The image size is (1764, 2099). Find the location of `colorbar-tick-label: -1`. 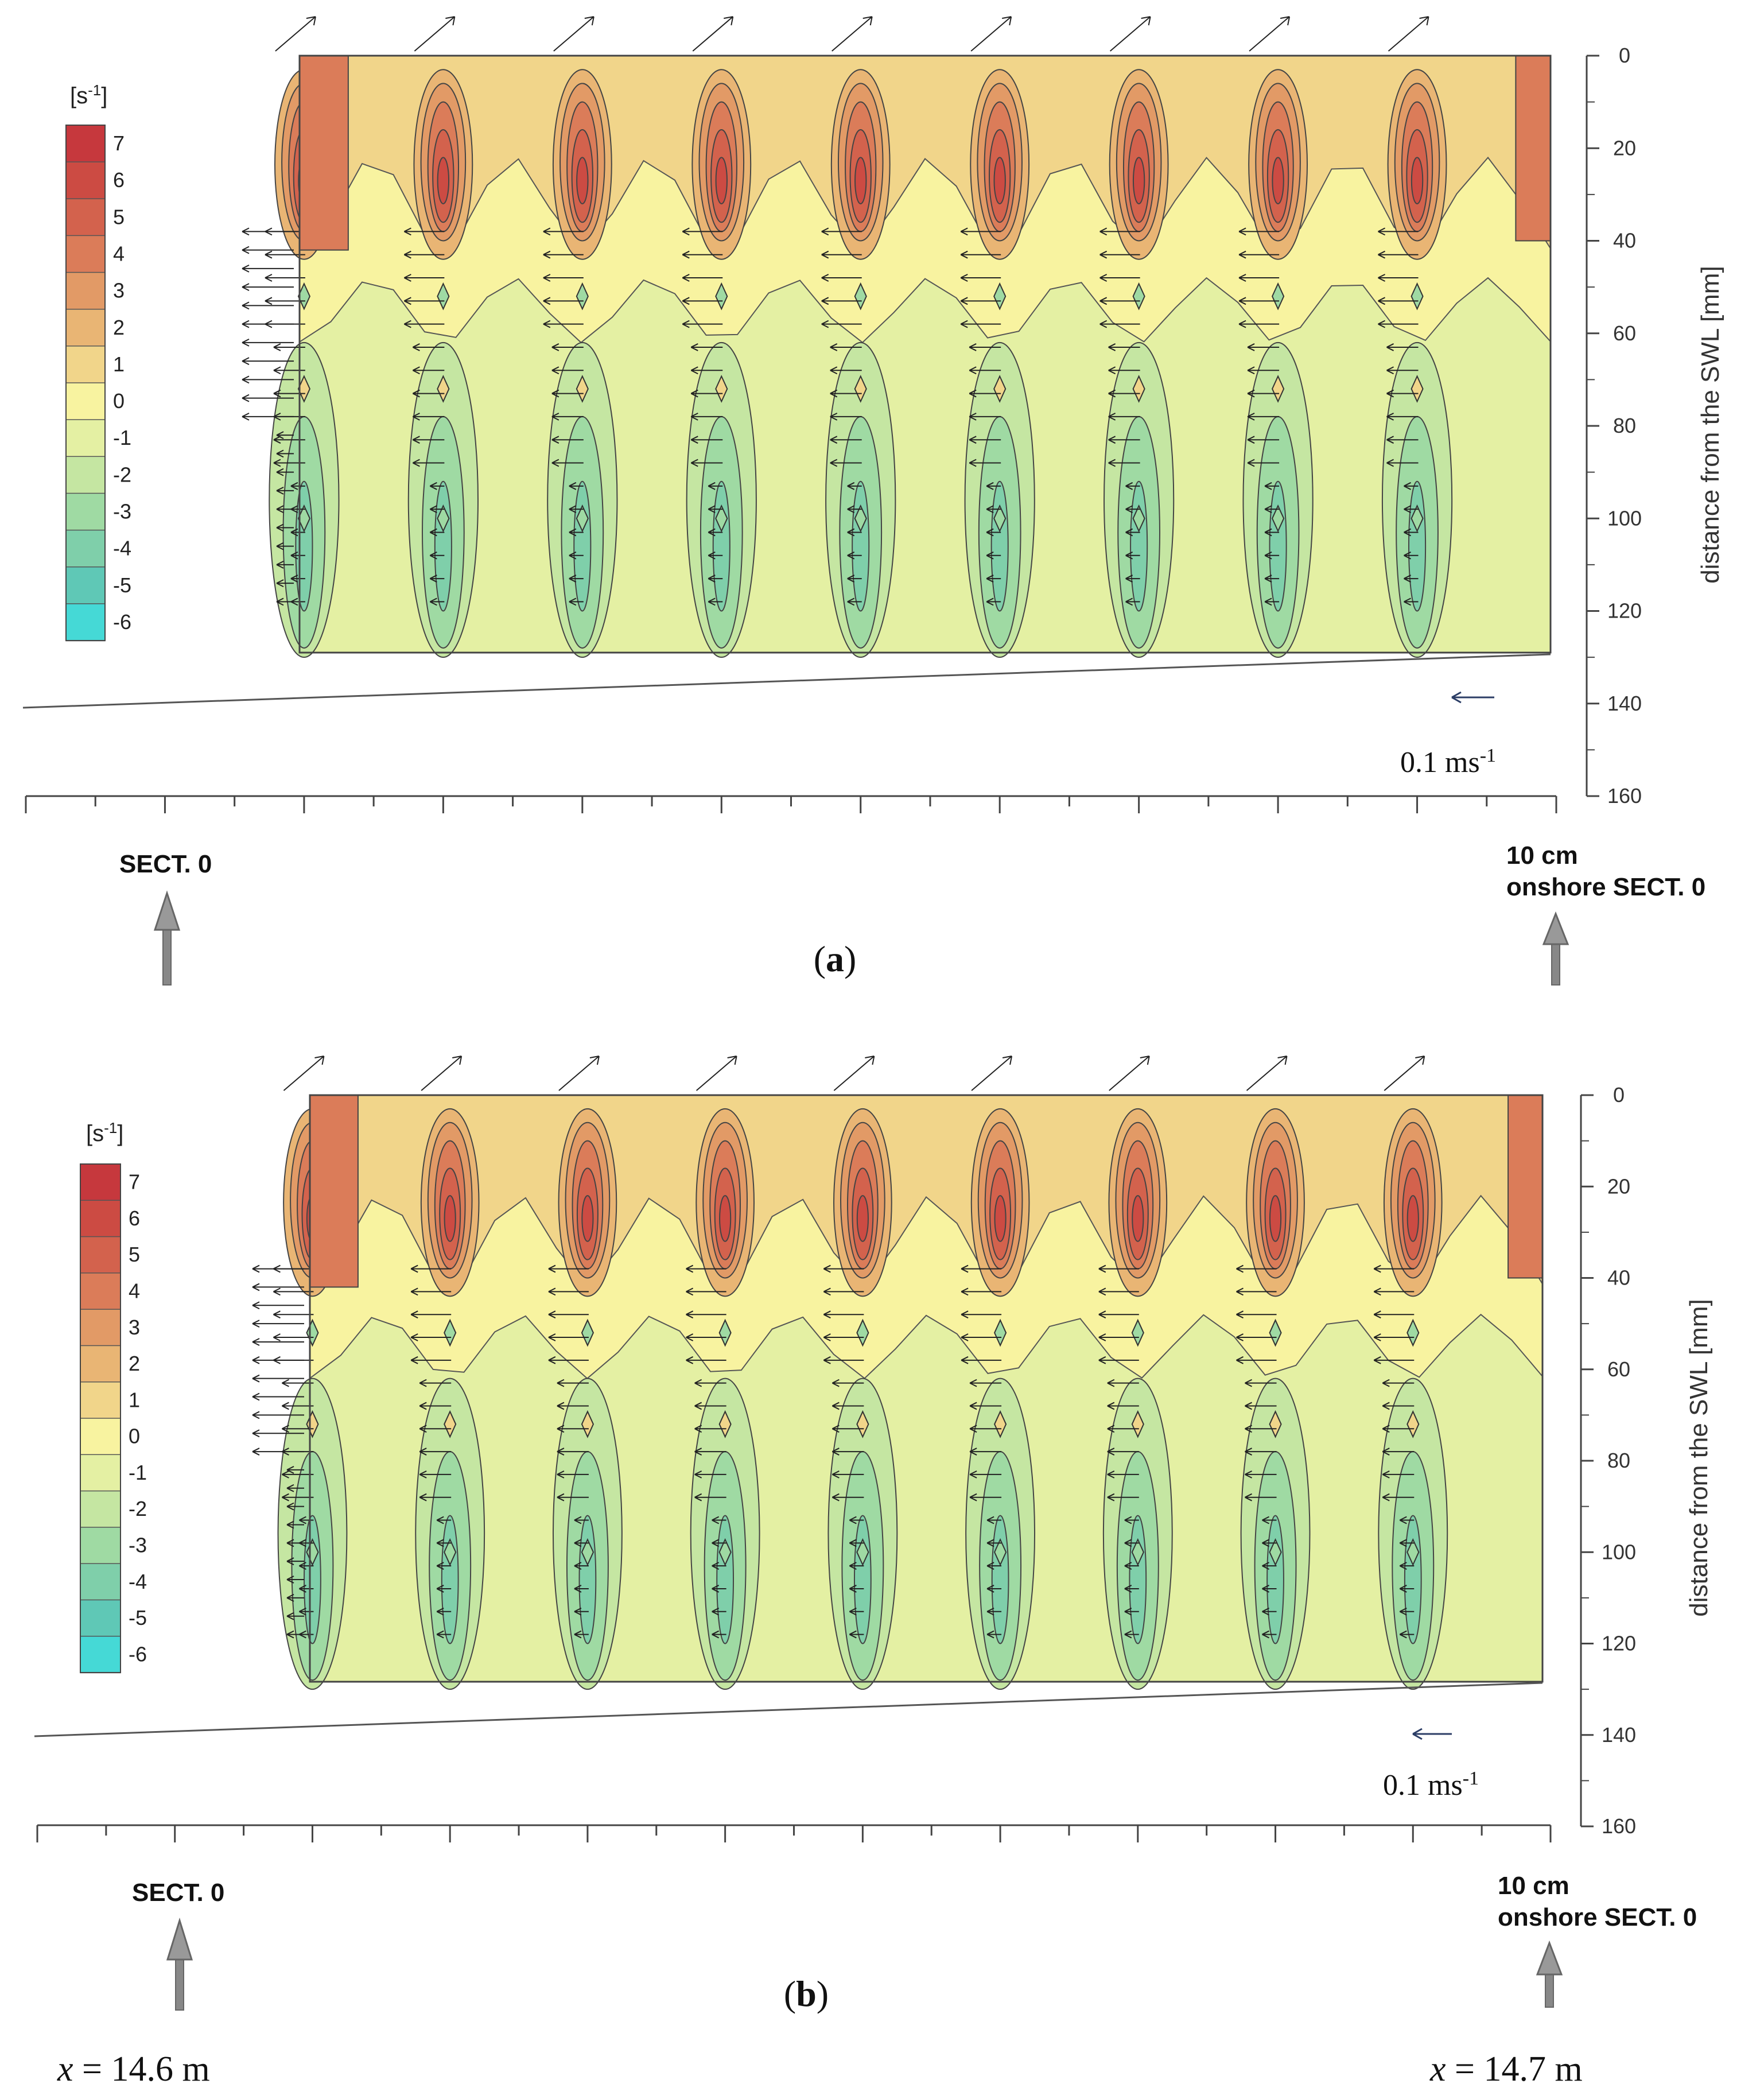

colorbar-tick-label: -1 is located at coordinates (122, 438).